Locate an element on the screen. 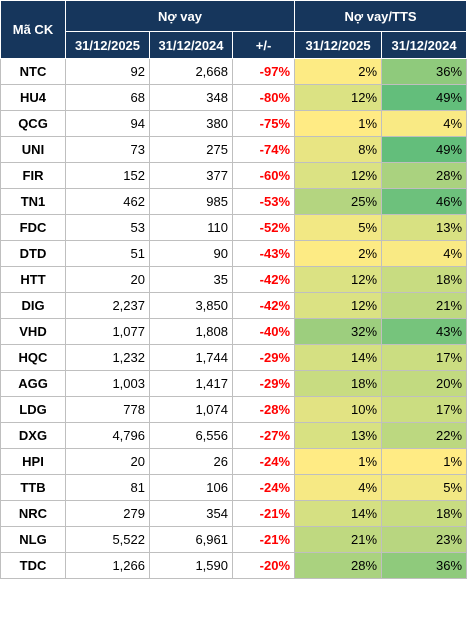 The height and width of the screenshot is (620, 467). table-row: FDC 53 110 -52% 5% 13% is located at coordinates (233, 227).